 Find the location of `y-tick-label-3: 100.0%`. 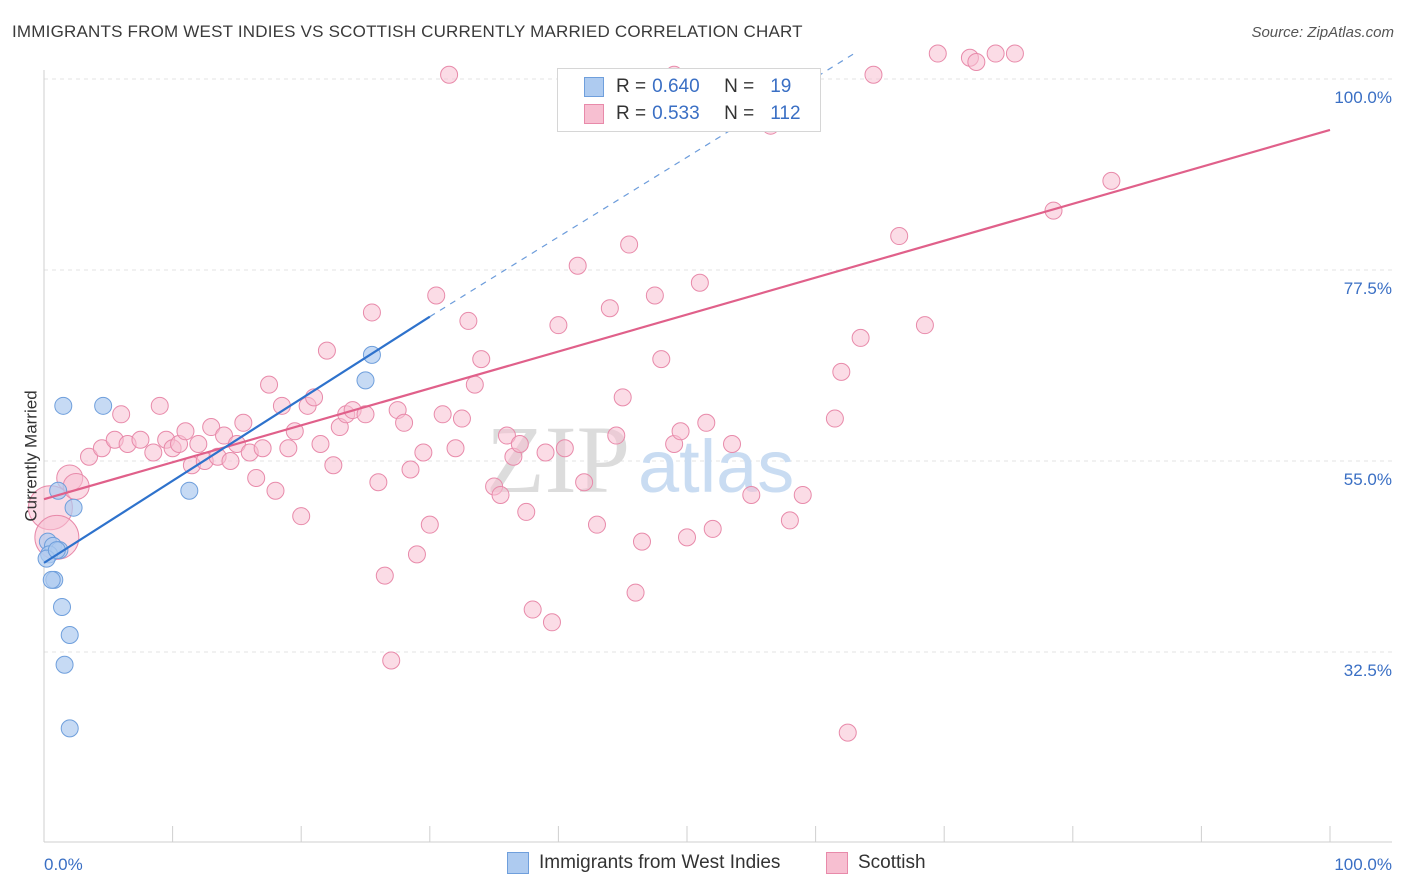

y-tick-label-3: 100.0% is located at coordinates (1363, 97).